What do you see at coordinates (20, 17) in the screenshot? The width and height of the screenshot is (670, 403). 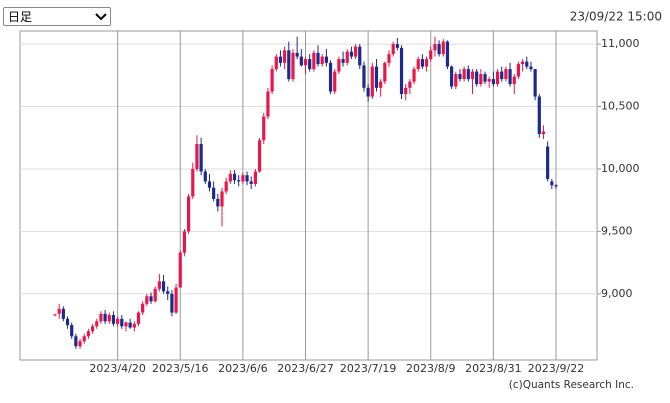 I see `period-label: 日足` at bounding box center [20, 17].